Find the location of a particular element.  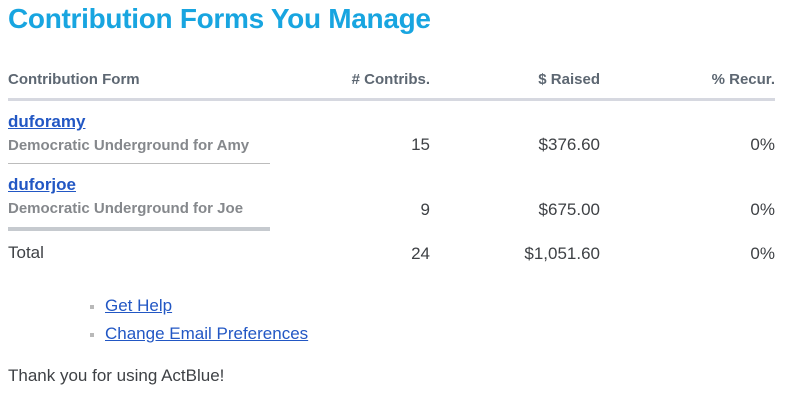

contribs-value: 15 is located at coordinates (420, 144).